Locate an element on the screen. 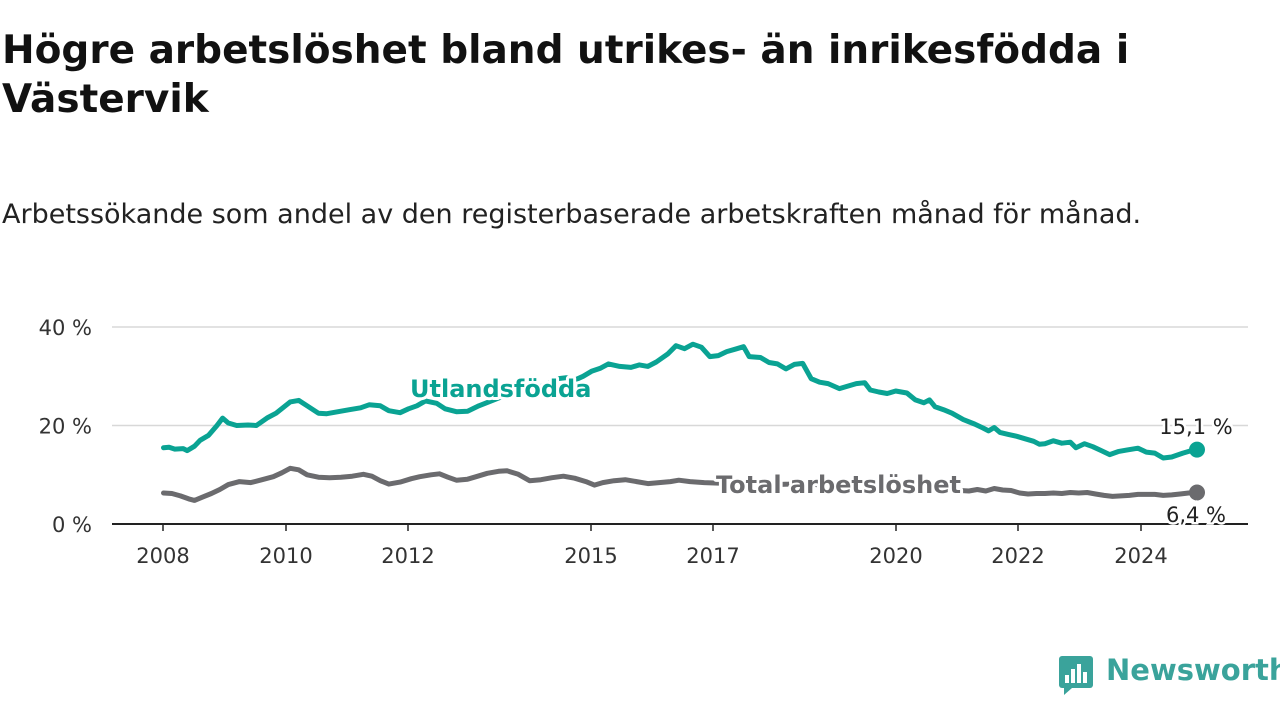  y-tick-label-0: 0 % is located at coordinates (72, 525).